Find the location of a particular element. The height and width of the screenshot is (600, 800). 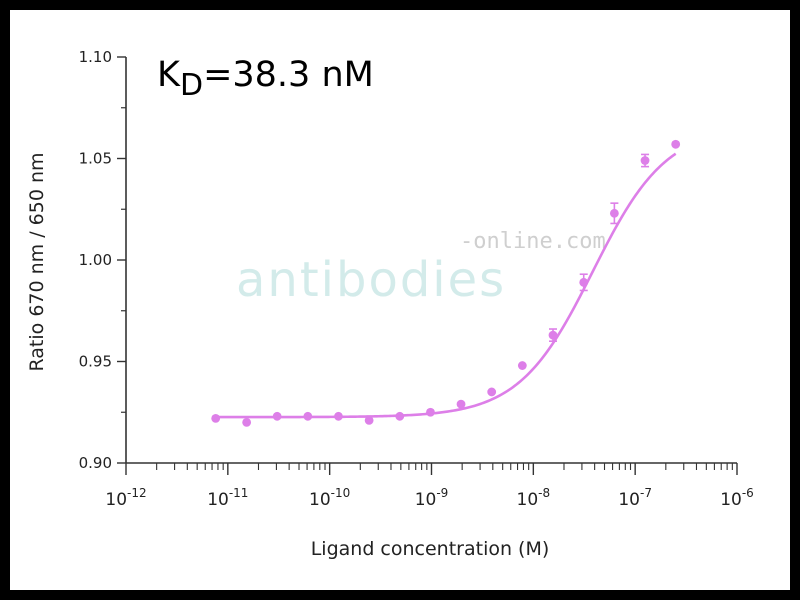

x-tick-label: 10⁻¹¹ is located at coordinates (227, 498).